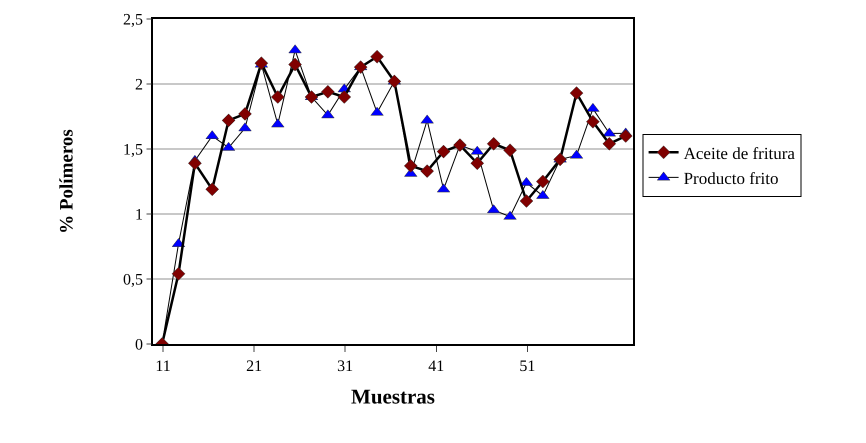 The height and width of the screenshot is (443, 866). Describe the element at coordinates (163, 366) in the screenshot. I see `x-tick-label: 11` at that location.